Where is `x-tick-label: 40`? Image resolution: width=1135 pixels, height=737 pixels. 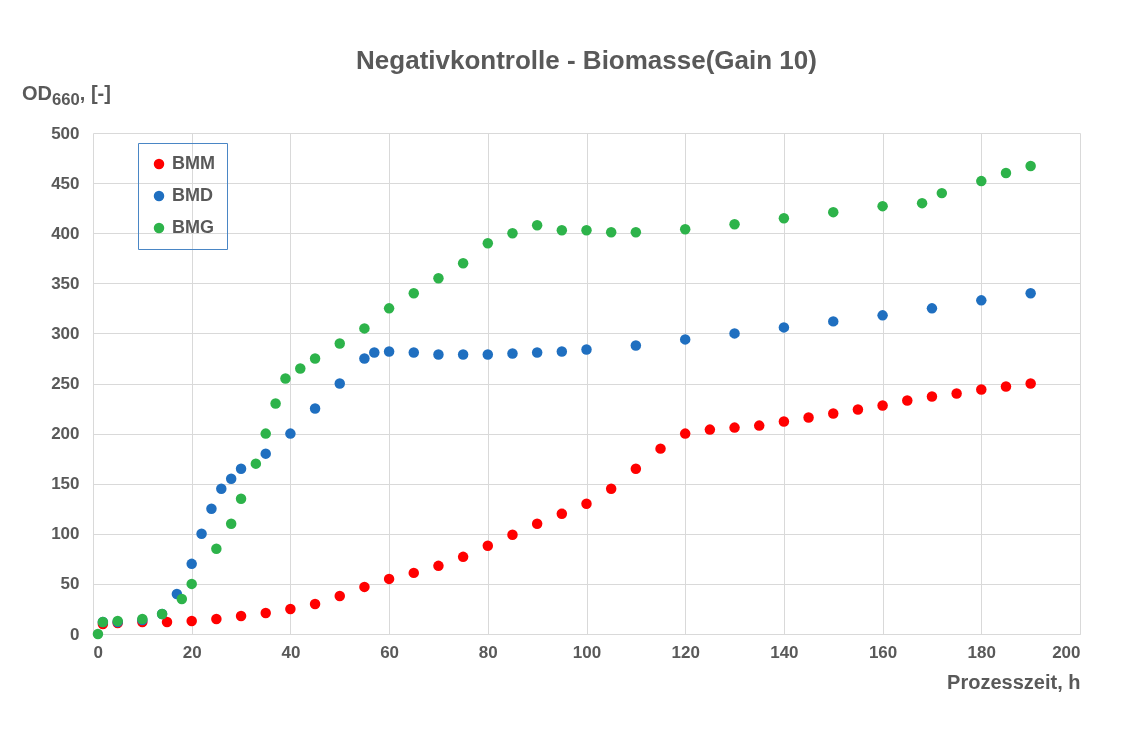 x-tick-label: 40 is located at coordinates (291, 652).